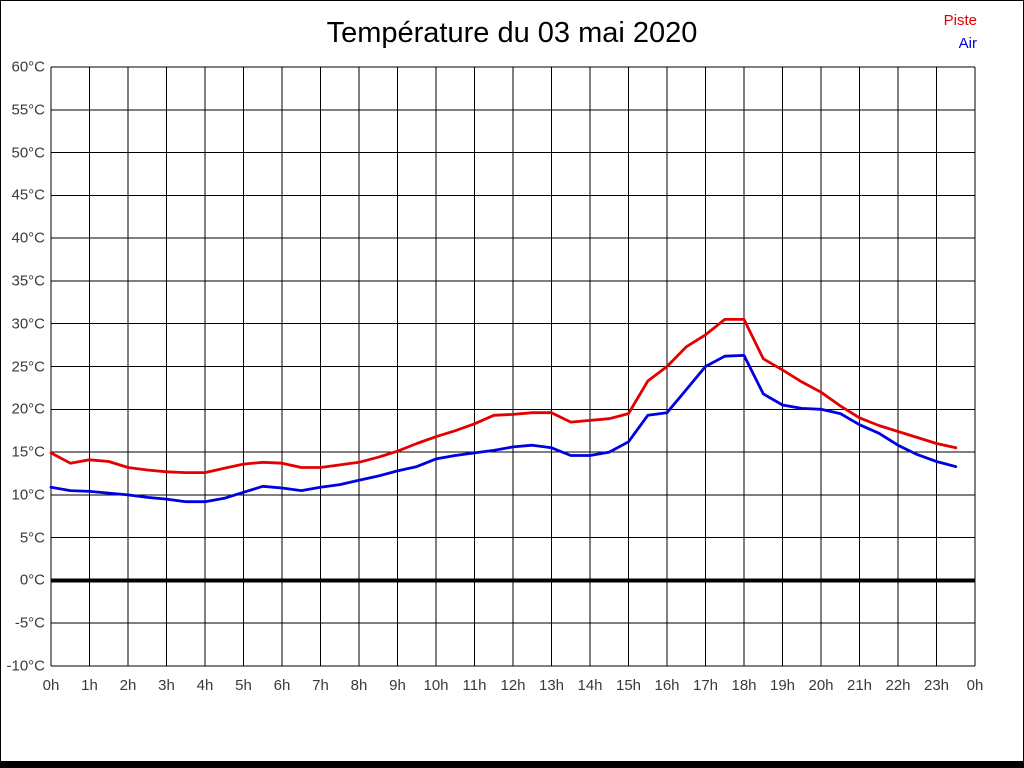 The height and width of the screenshot is (768, 1024). I want to click on legend-label-air: Air, so click(967, 43).